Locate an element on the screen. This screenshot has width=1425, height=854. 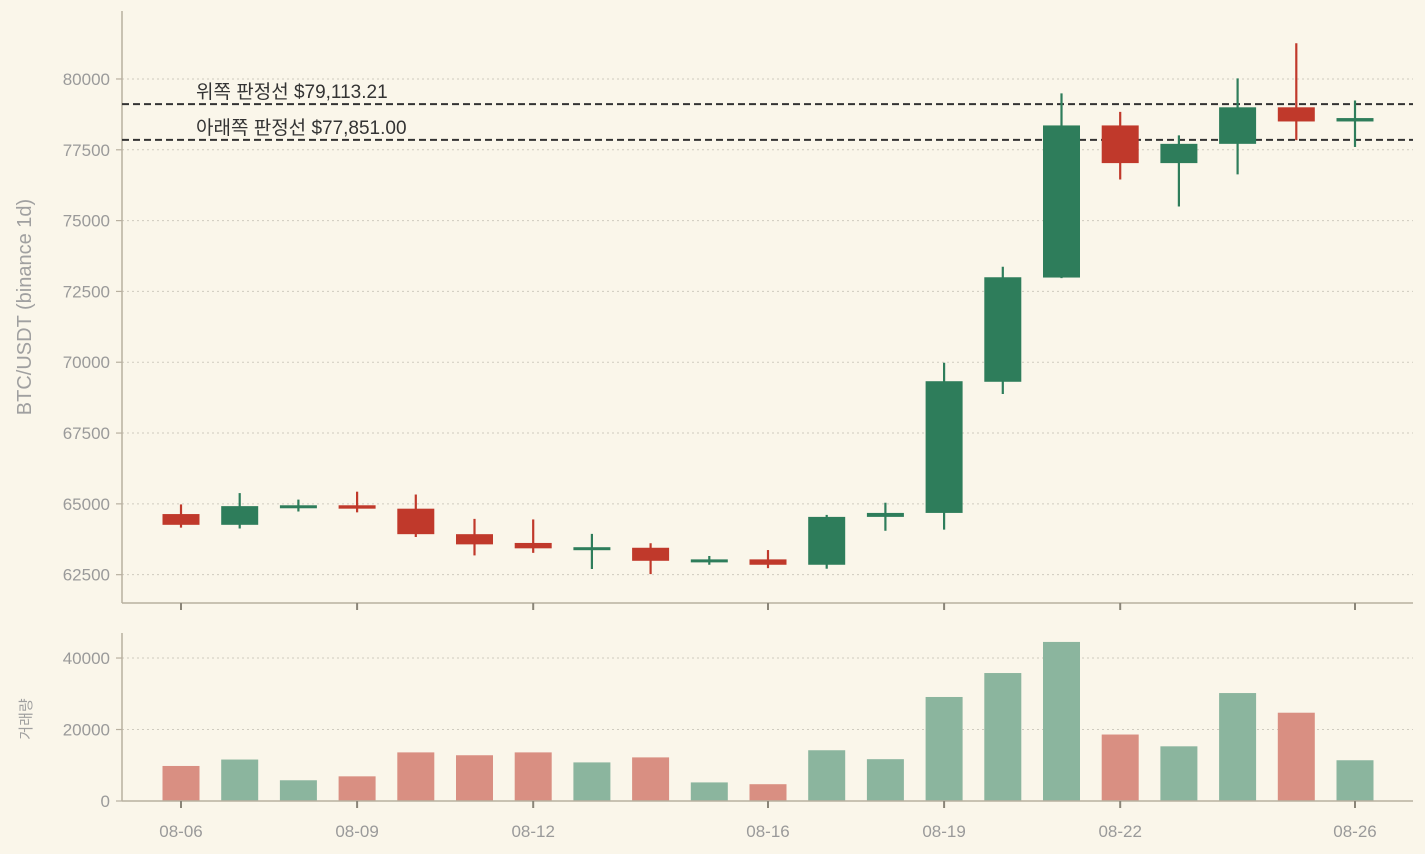
price-ytick-label: 62500 is located at coordinates (86, 575).